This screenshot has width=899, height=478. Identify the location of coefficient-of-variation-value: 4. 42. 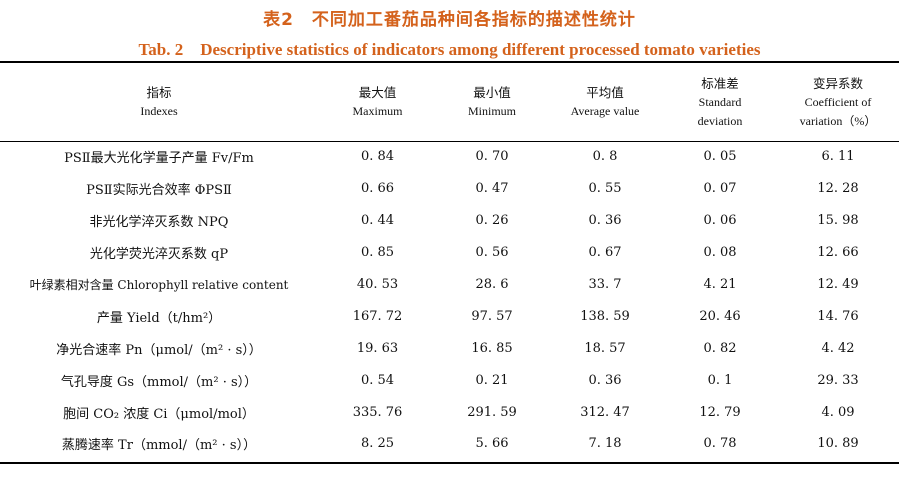
(838, 348).